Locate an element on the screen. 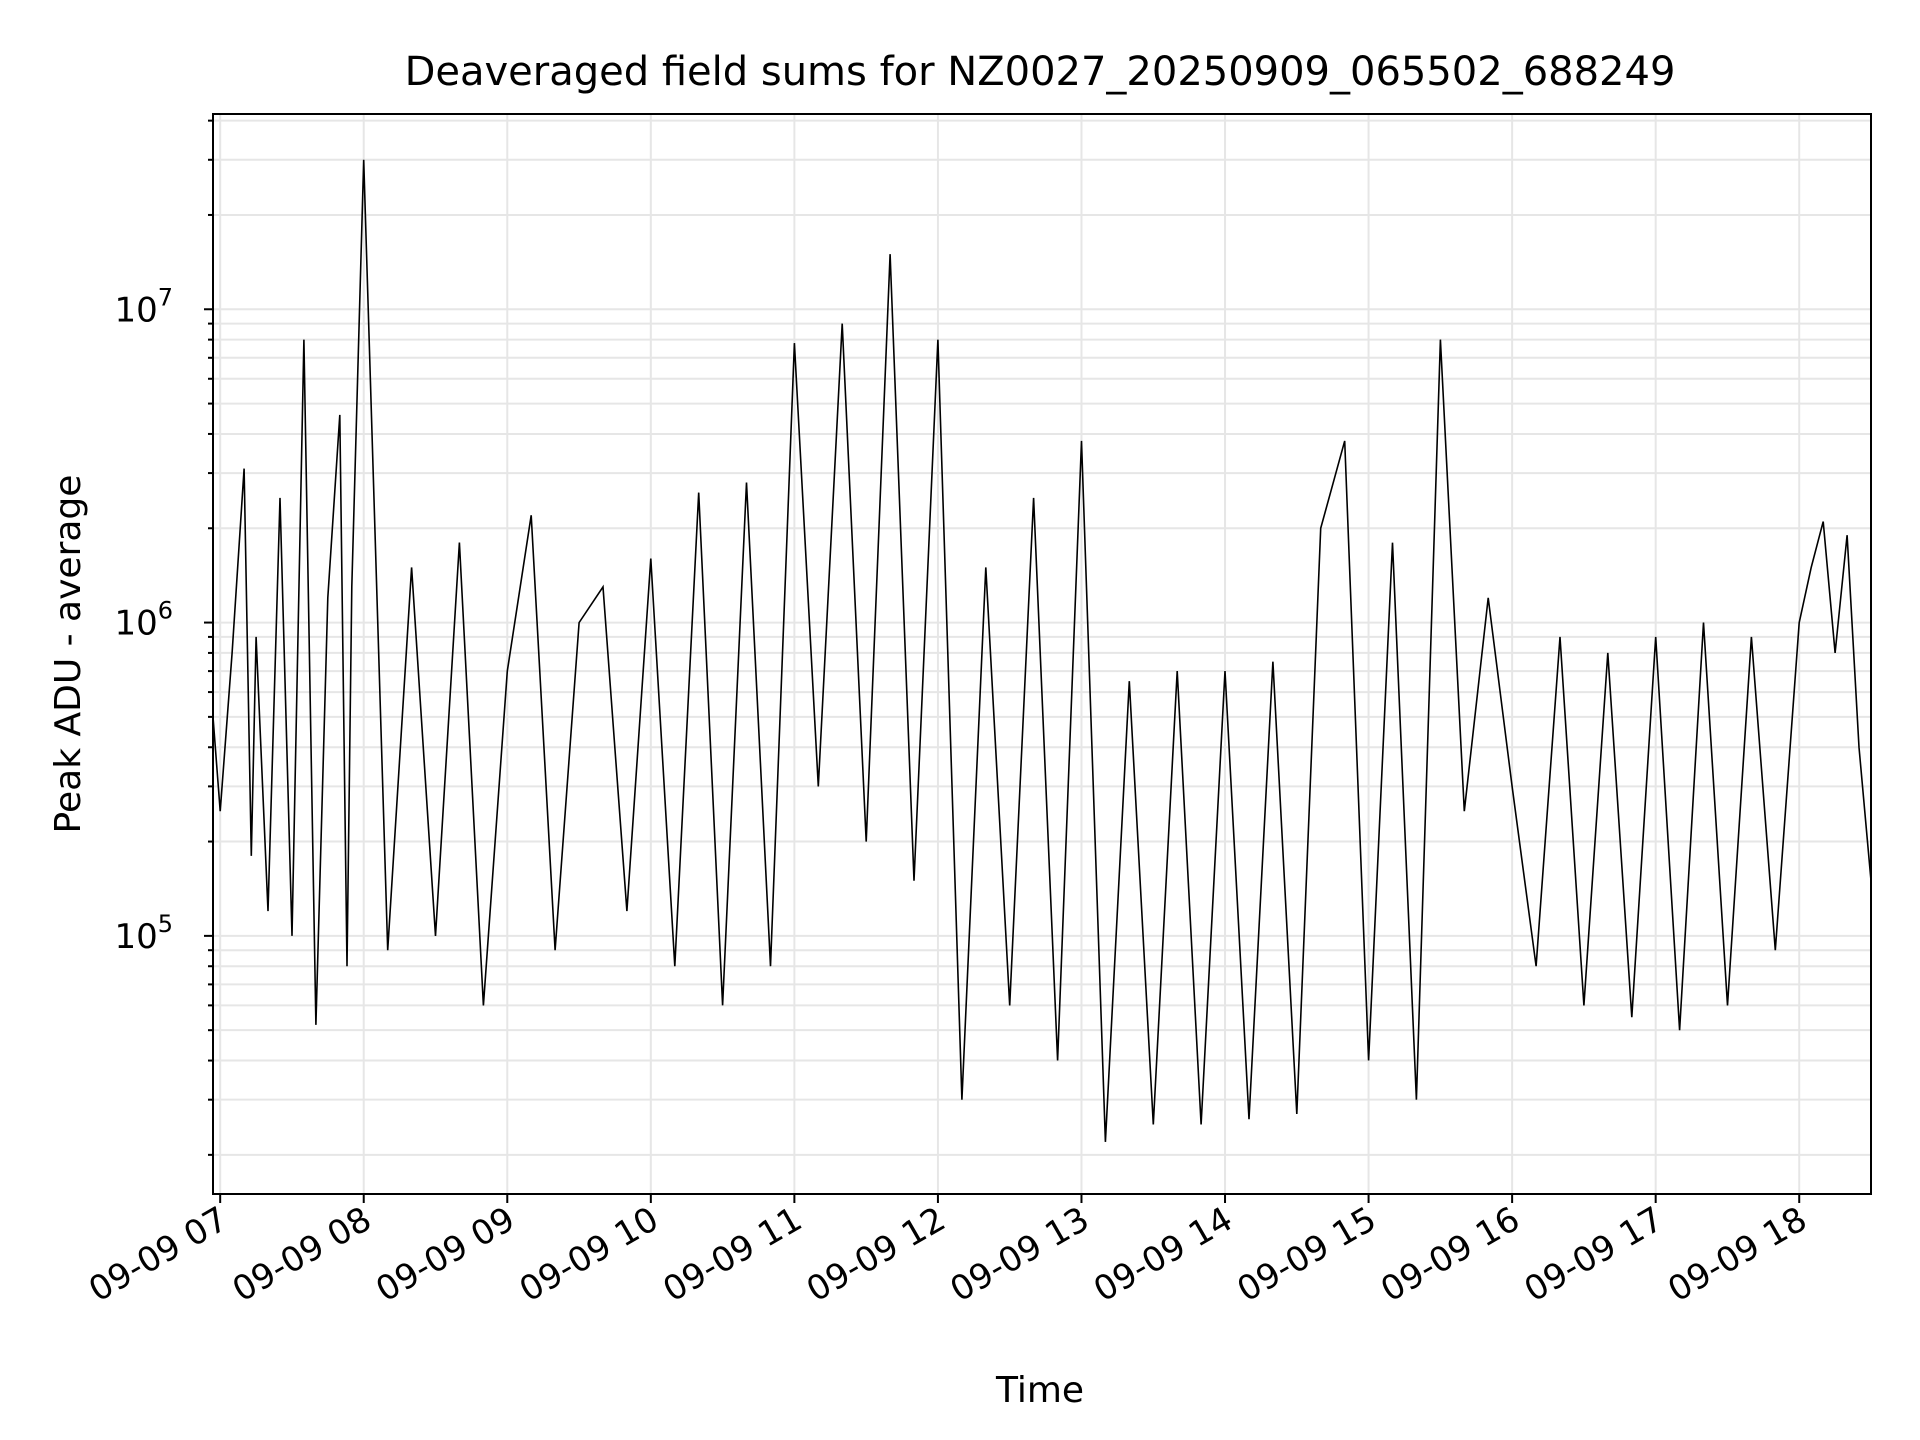 This screenshot has height=1440, width=1920. y-tick-label: 10⁵ is located at coordinates (143, 933).